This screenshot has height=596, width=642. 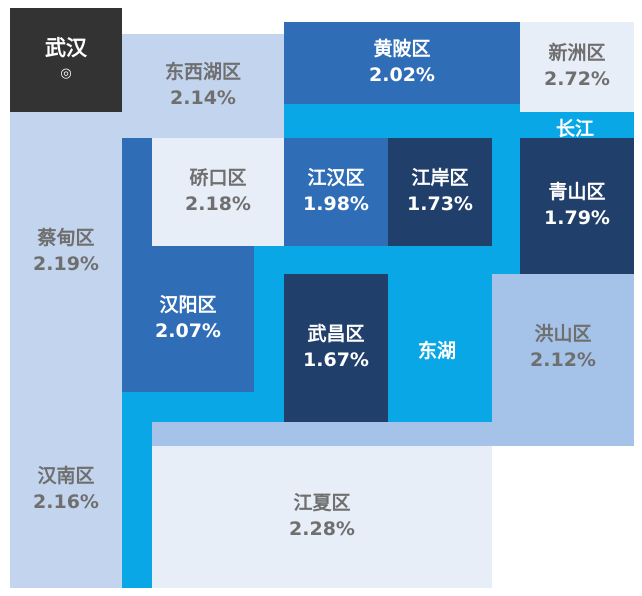 I want to click on district-name: 黄陂区, so click(x=402, y=49).